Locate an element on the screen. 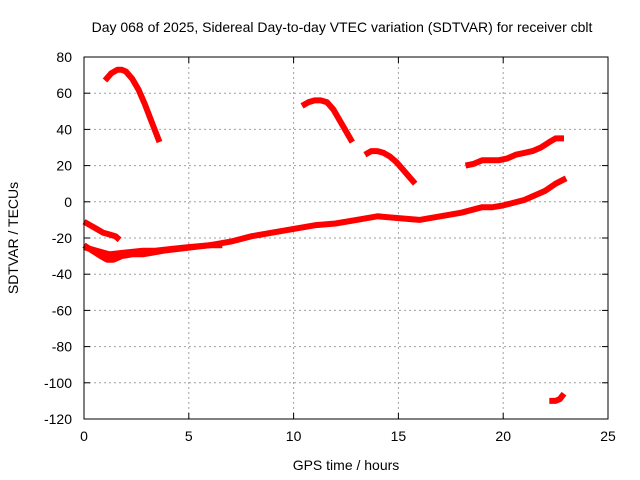 This screenshot has width=640, height=480. y-tick-label: -60 is located at coordinates (62, 310).